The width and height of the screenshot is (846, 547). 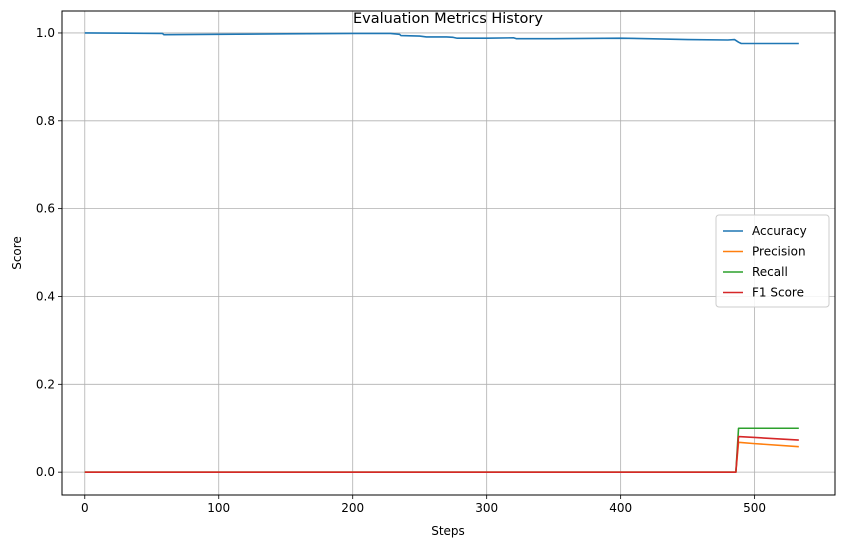 What do you see at coordinates (45, 472) in the screenshot?
I see `y-tick-label: 0.0` at bounding box center [45, 472].